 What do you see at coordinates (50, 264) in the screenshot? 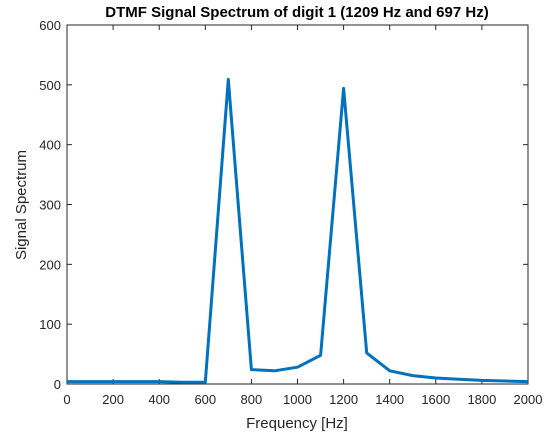
I see `y-tick-label: 200` at bounding box center [50, 264].